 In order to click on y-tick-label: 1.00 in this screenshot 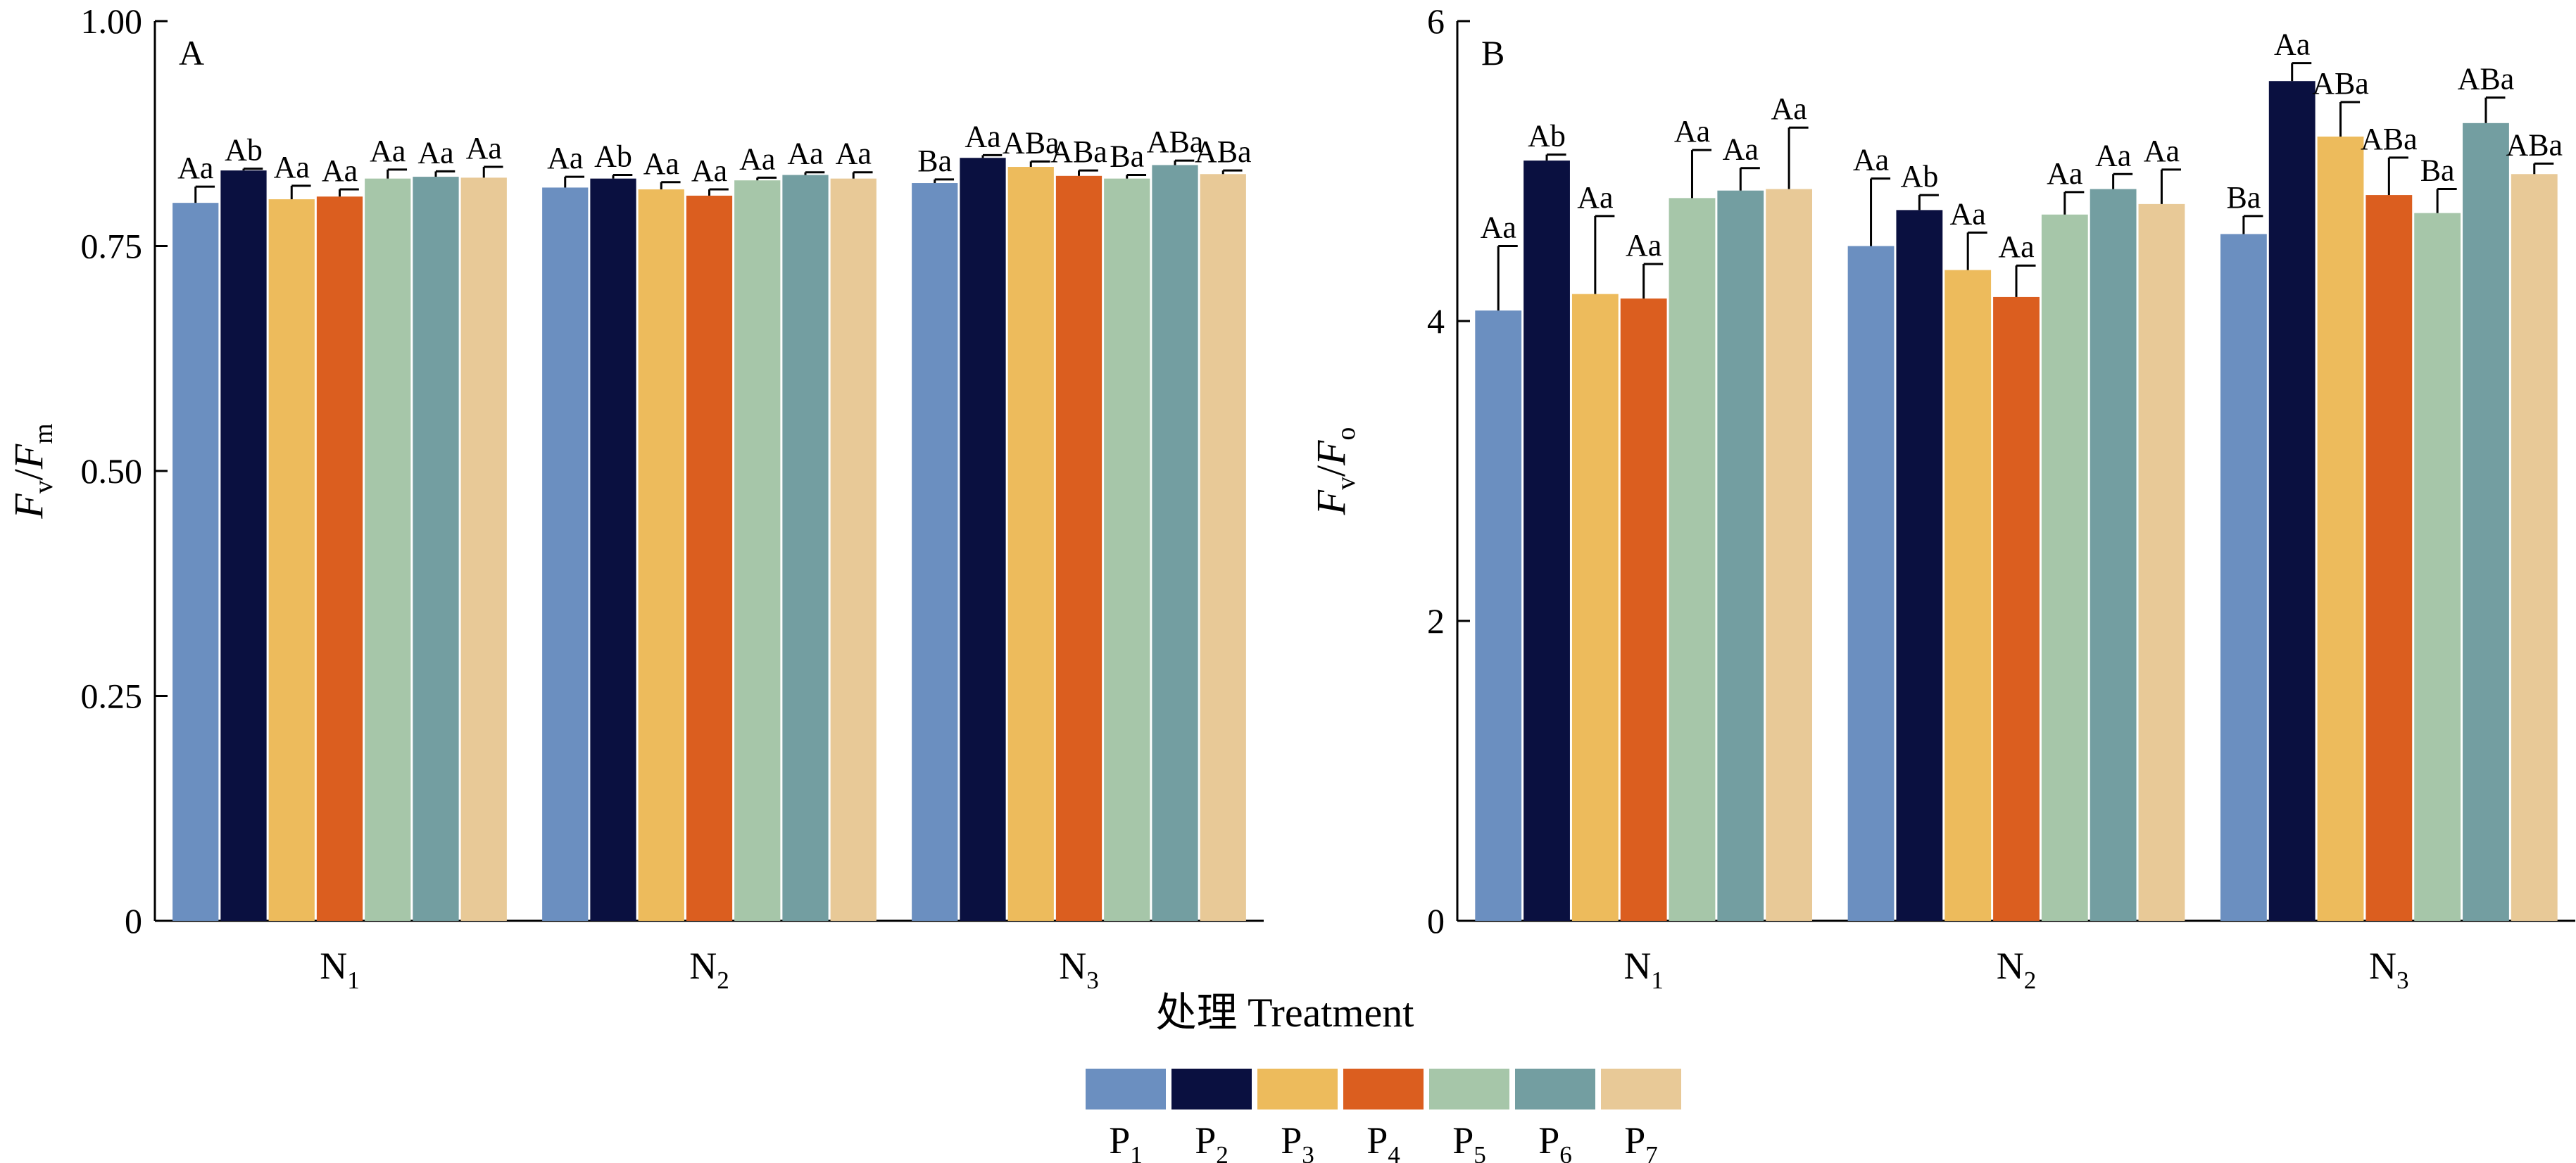, I will do `click(112, 21)`.